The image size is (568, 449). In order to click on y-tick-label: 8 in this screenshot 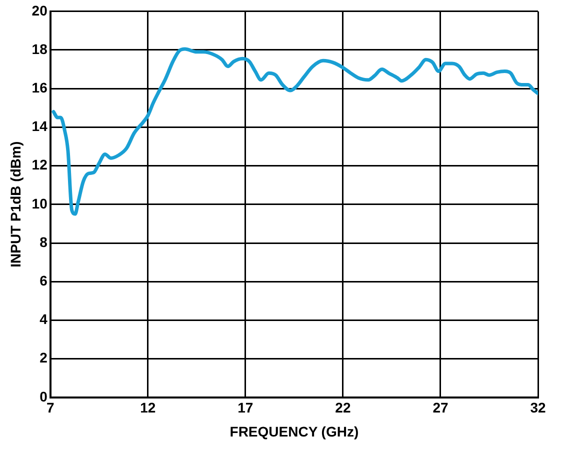, I will do `click(44, 242)`.